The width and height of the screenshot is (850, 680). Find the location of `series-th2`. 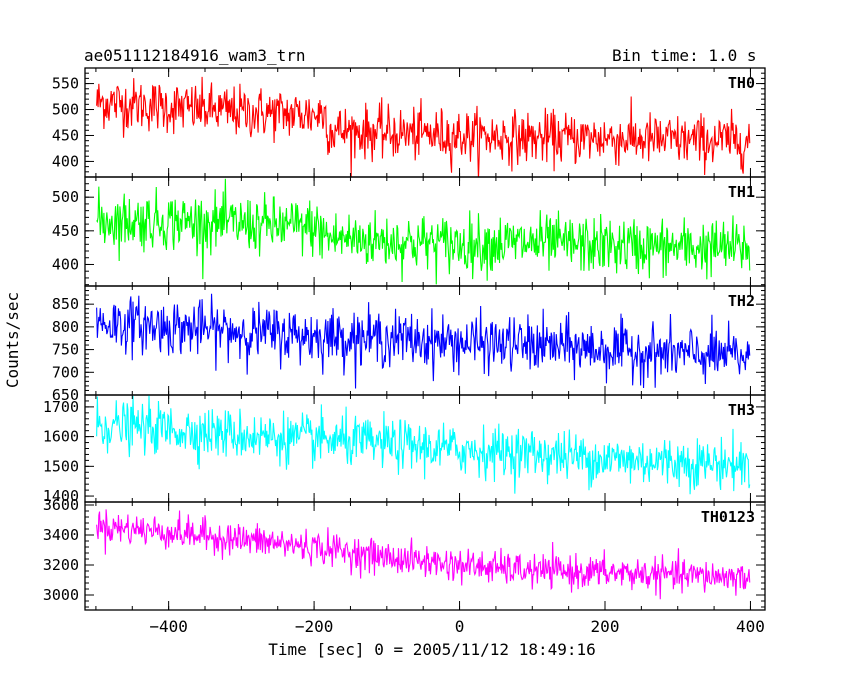

series-th2 is located at coordinates (423, 341).